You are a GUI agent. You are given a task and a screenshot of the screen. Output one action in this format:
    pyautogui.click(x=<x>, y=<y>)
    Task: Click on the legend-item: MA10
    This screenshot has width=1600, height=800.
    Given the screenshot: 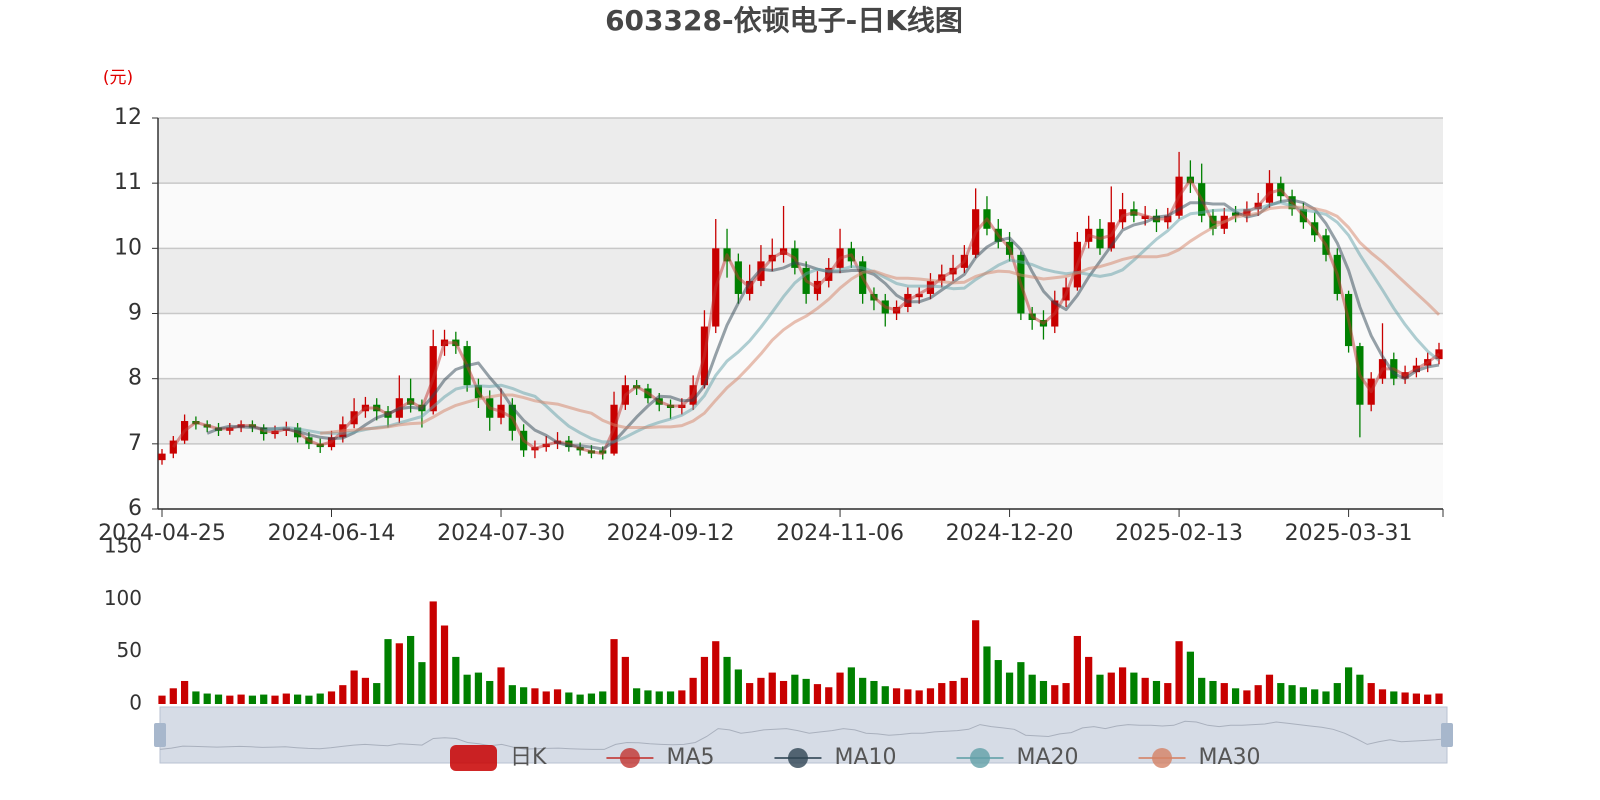 What is the action you would take?
    pyautogui.click(x=835, y=757)
    